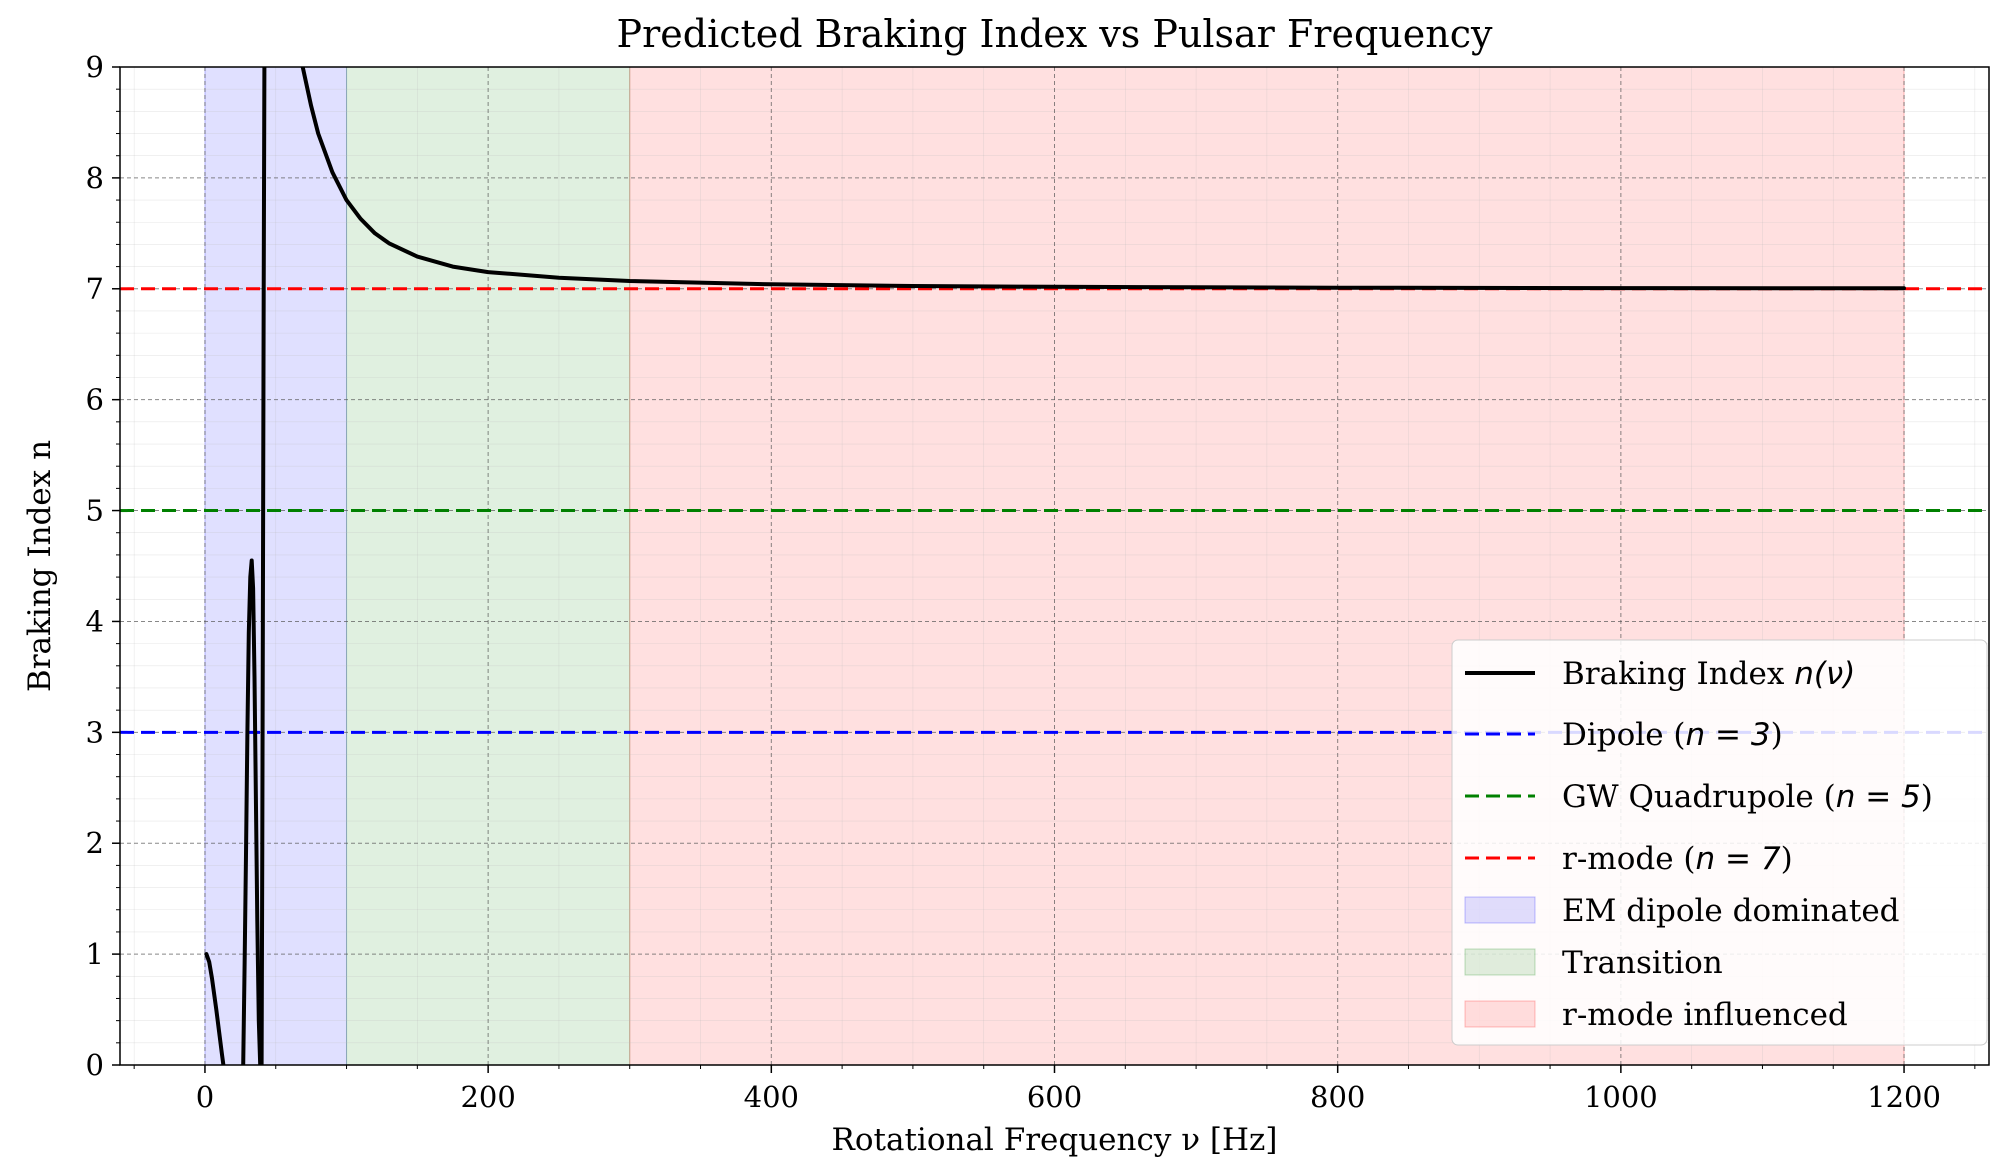  What do you see at coordinates (95, 843) in the screenshot?
I see `y-tick-label: 2` at bounding box center [95, 843].